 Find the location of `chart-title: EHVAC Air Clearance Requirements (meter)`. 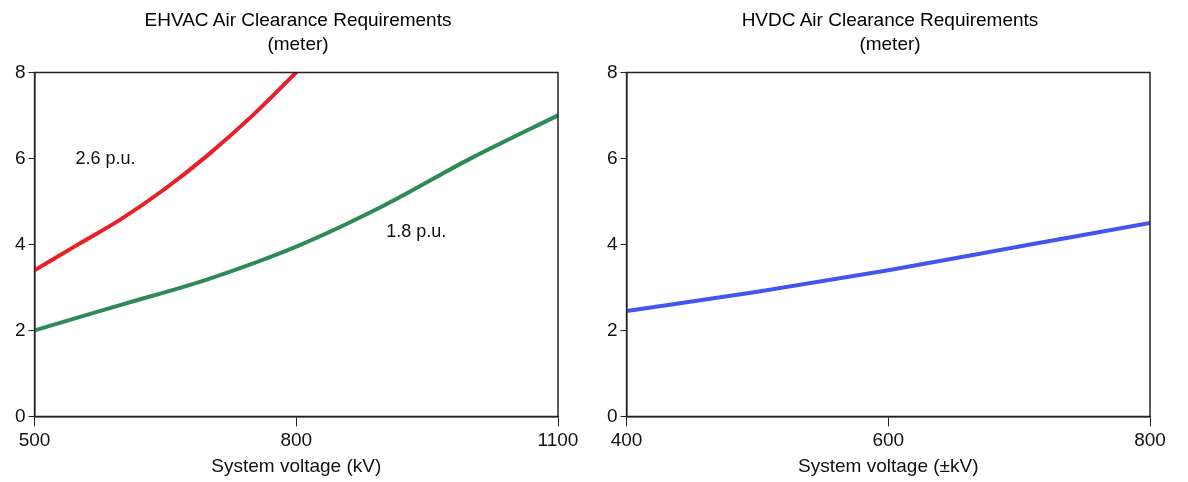

chart-title: EHVAC Air Clearance Requirements (meter) is located at coordinates (298, 32).